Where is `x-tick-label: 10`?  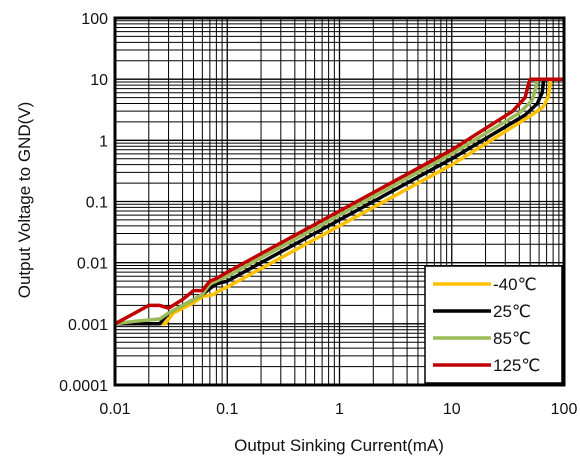 x-tick-label: 10 is located at coordinates (452, 409).